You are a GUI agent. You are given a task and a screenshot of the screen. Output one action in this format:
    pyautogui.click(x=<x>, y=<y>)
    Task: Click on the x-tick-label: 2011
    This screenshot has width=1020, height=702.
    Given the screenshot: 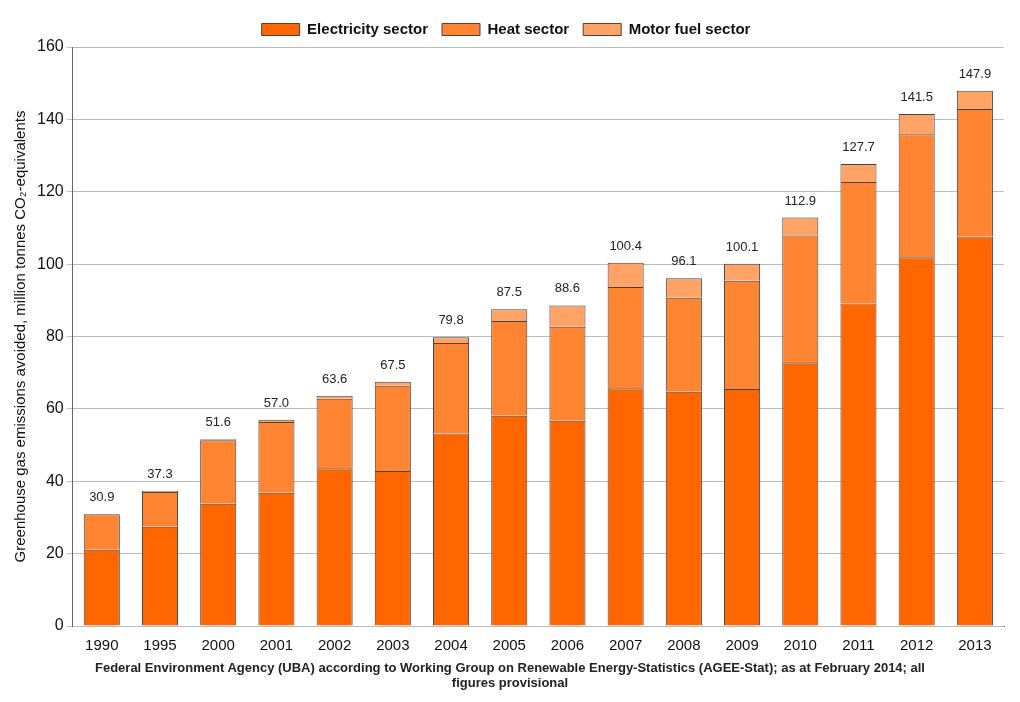 What is the action you would take?
    pyautogui.click(x=858, y=645)
    